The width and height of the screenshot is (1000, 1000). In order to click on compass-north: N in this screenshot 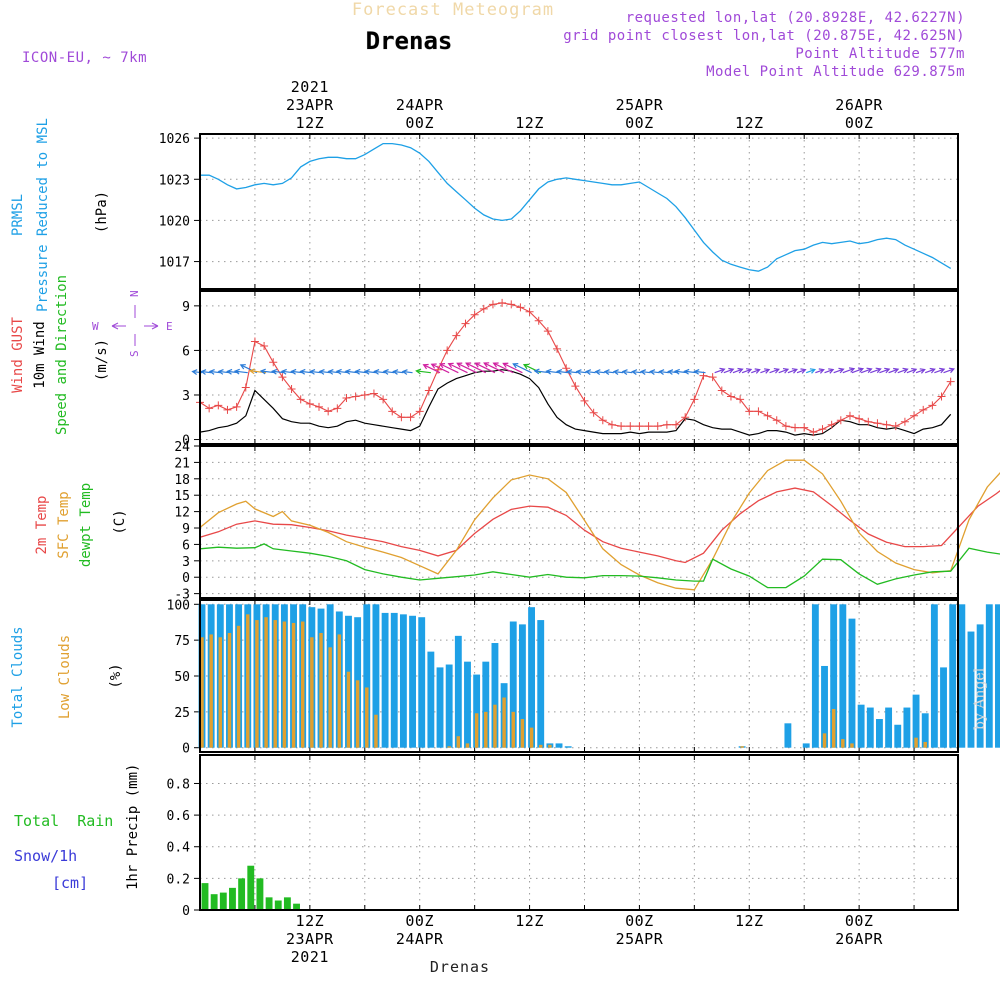, I will do `click(134, 293)`.